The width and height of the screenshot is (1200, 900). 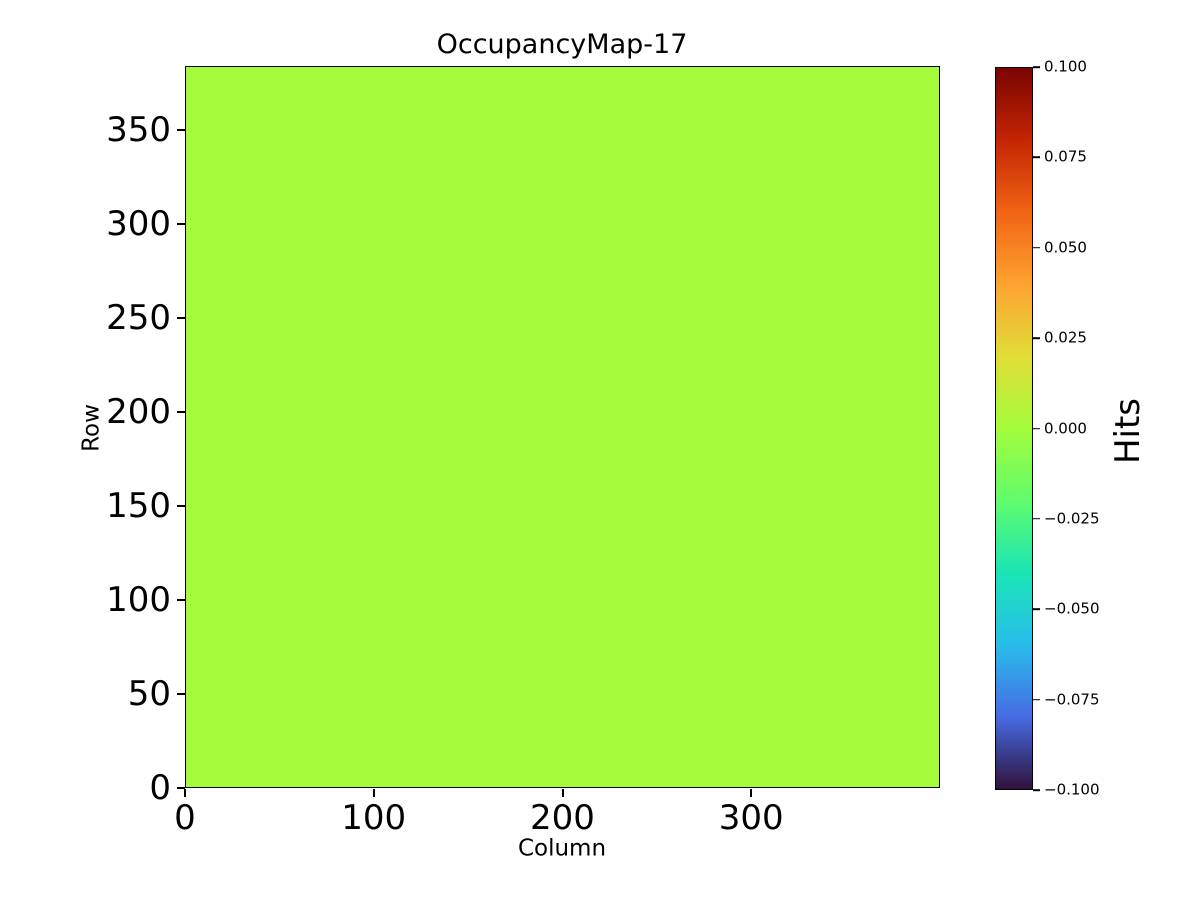 What do you see at coordinates (138, 505) in the screenshot?
I see `y-tick-label: 150` at bounding box center [138, 505].